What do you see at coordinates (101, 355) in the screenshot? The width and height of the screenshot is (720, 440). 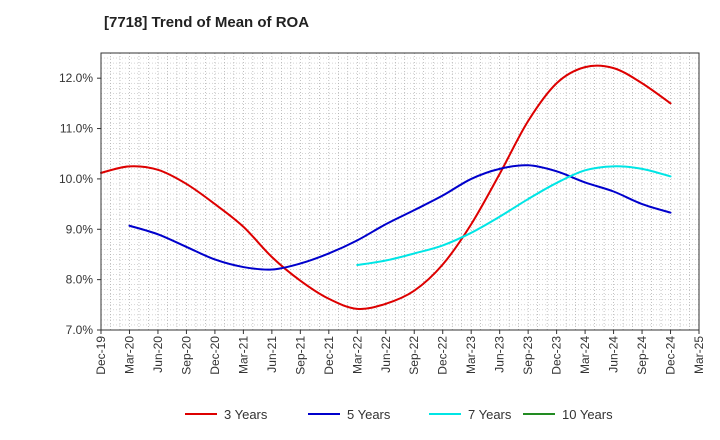 I see `x-tick-label: Dec-19` at bounding box center [101, 355].